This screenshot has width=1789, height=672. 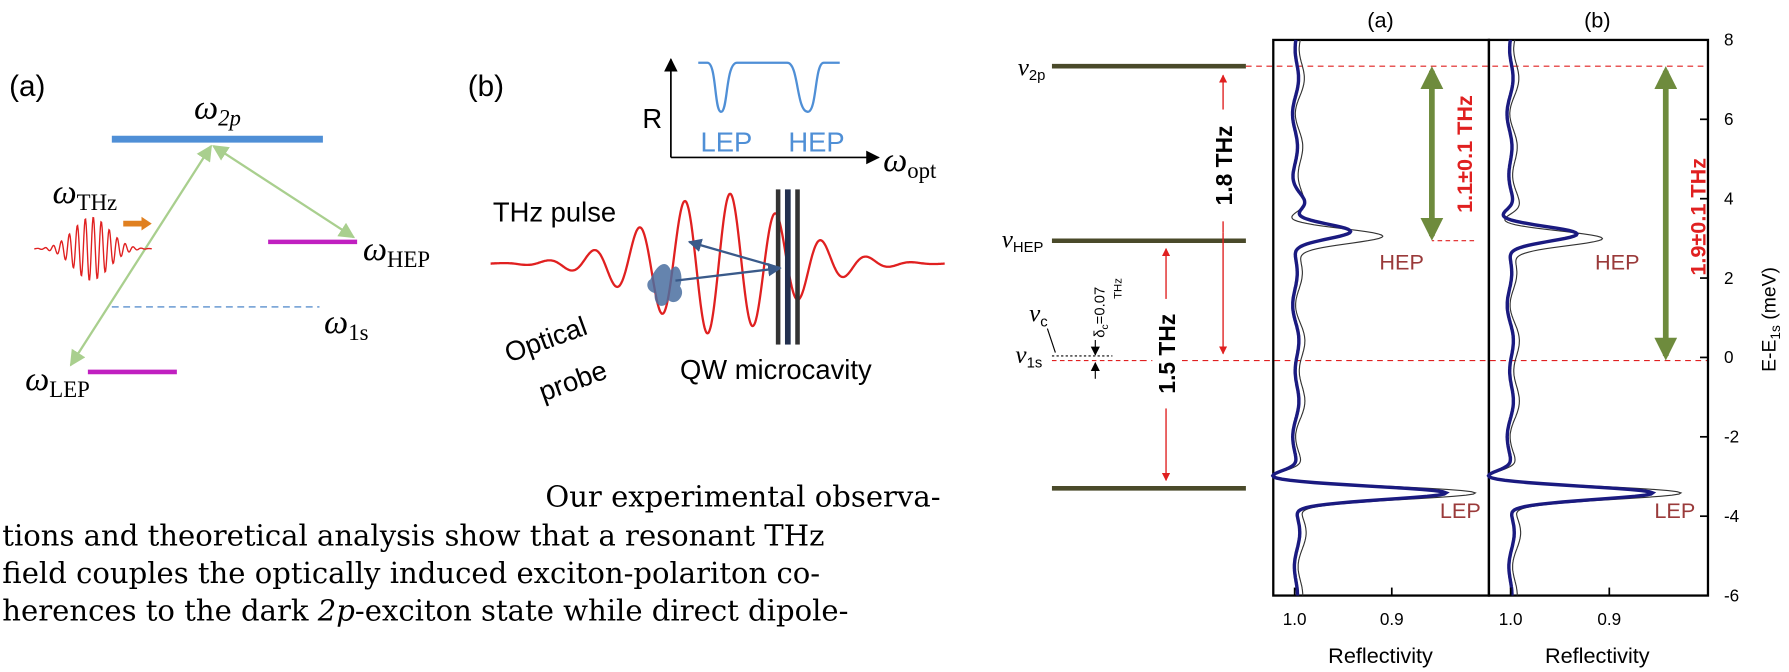 I want to click on dip-label: HEP, so click(x=816, y=142).